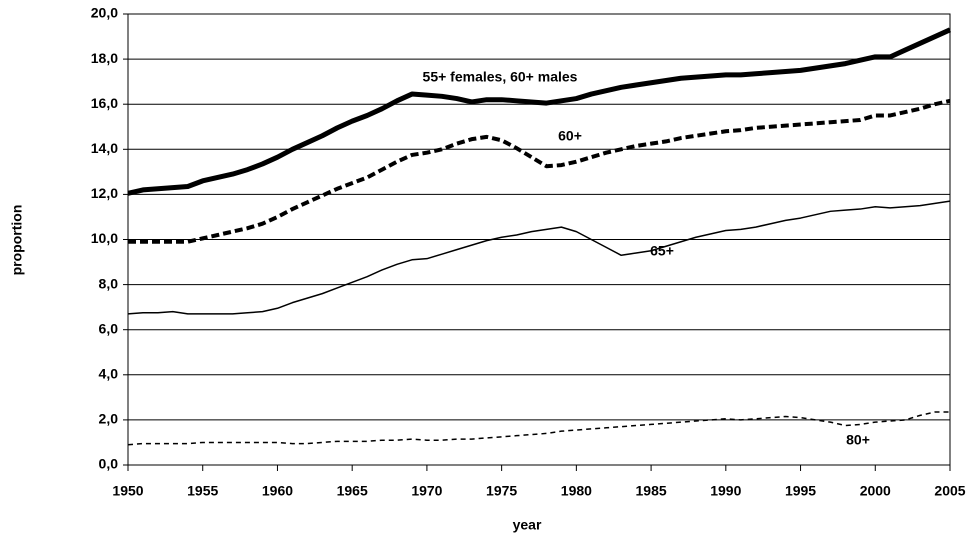  What do you see at coordinates (527, 525) in the screenshot?
I see `x-axis-label: year` at bounding box center [527, 525].